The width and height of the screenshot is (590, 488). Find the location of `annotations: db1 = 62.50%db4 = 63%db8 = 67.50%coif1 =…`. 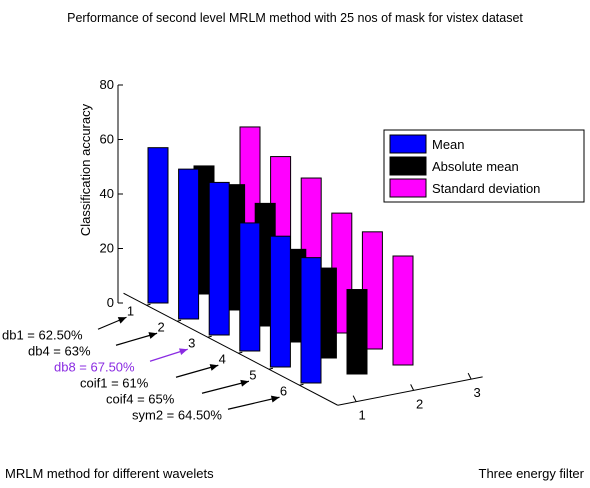

annotations: db1 = 62.50%db4 = 63%db8 = 67.50%coif1 =… is located at coordinates (141, 369).